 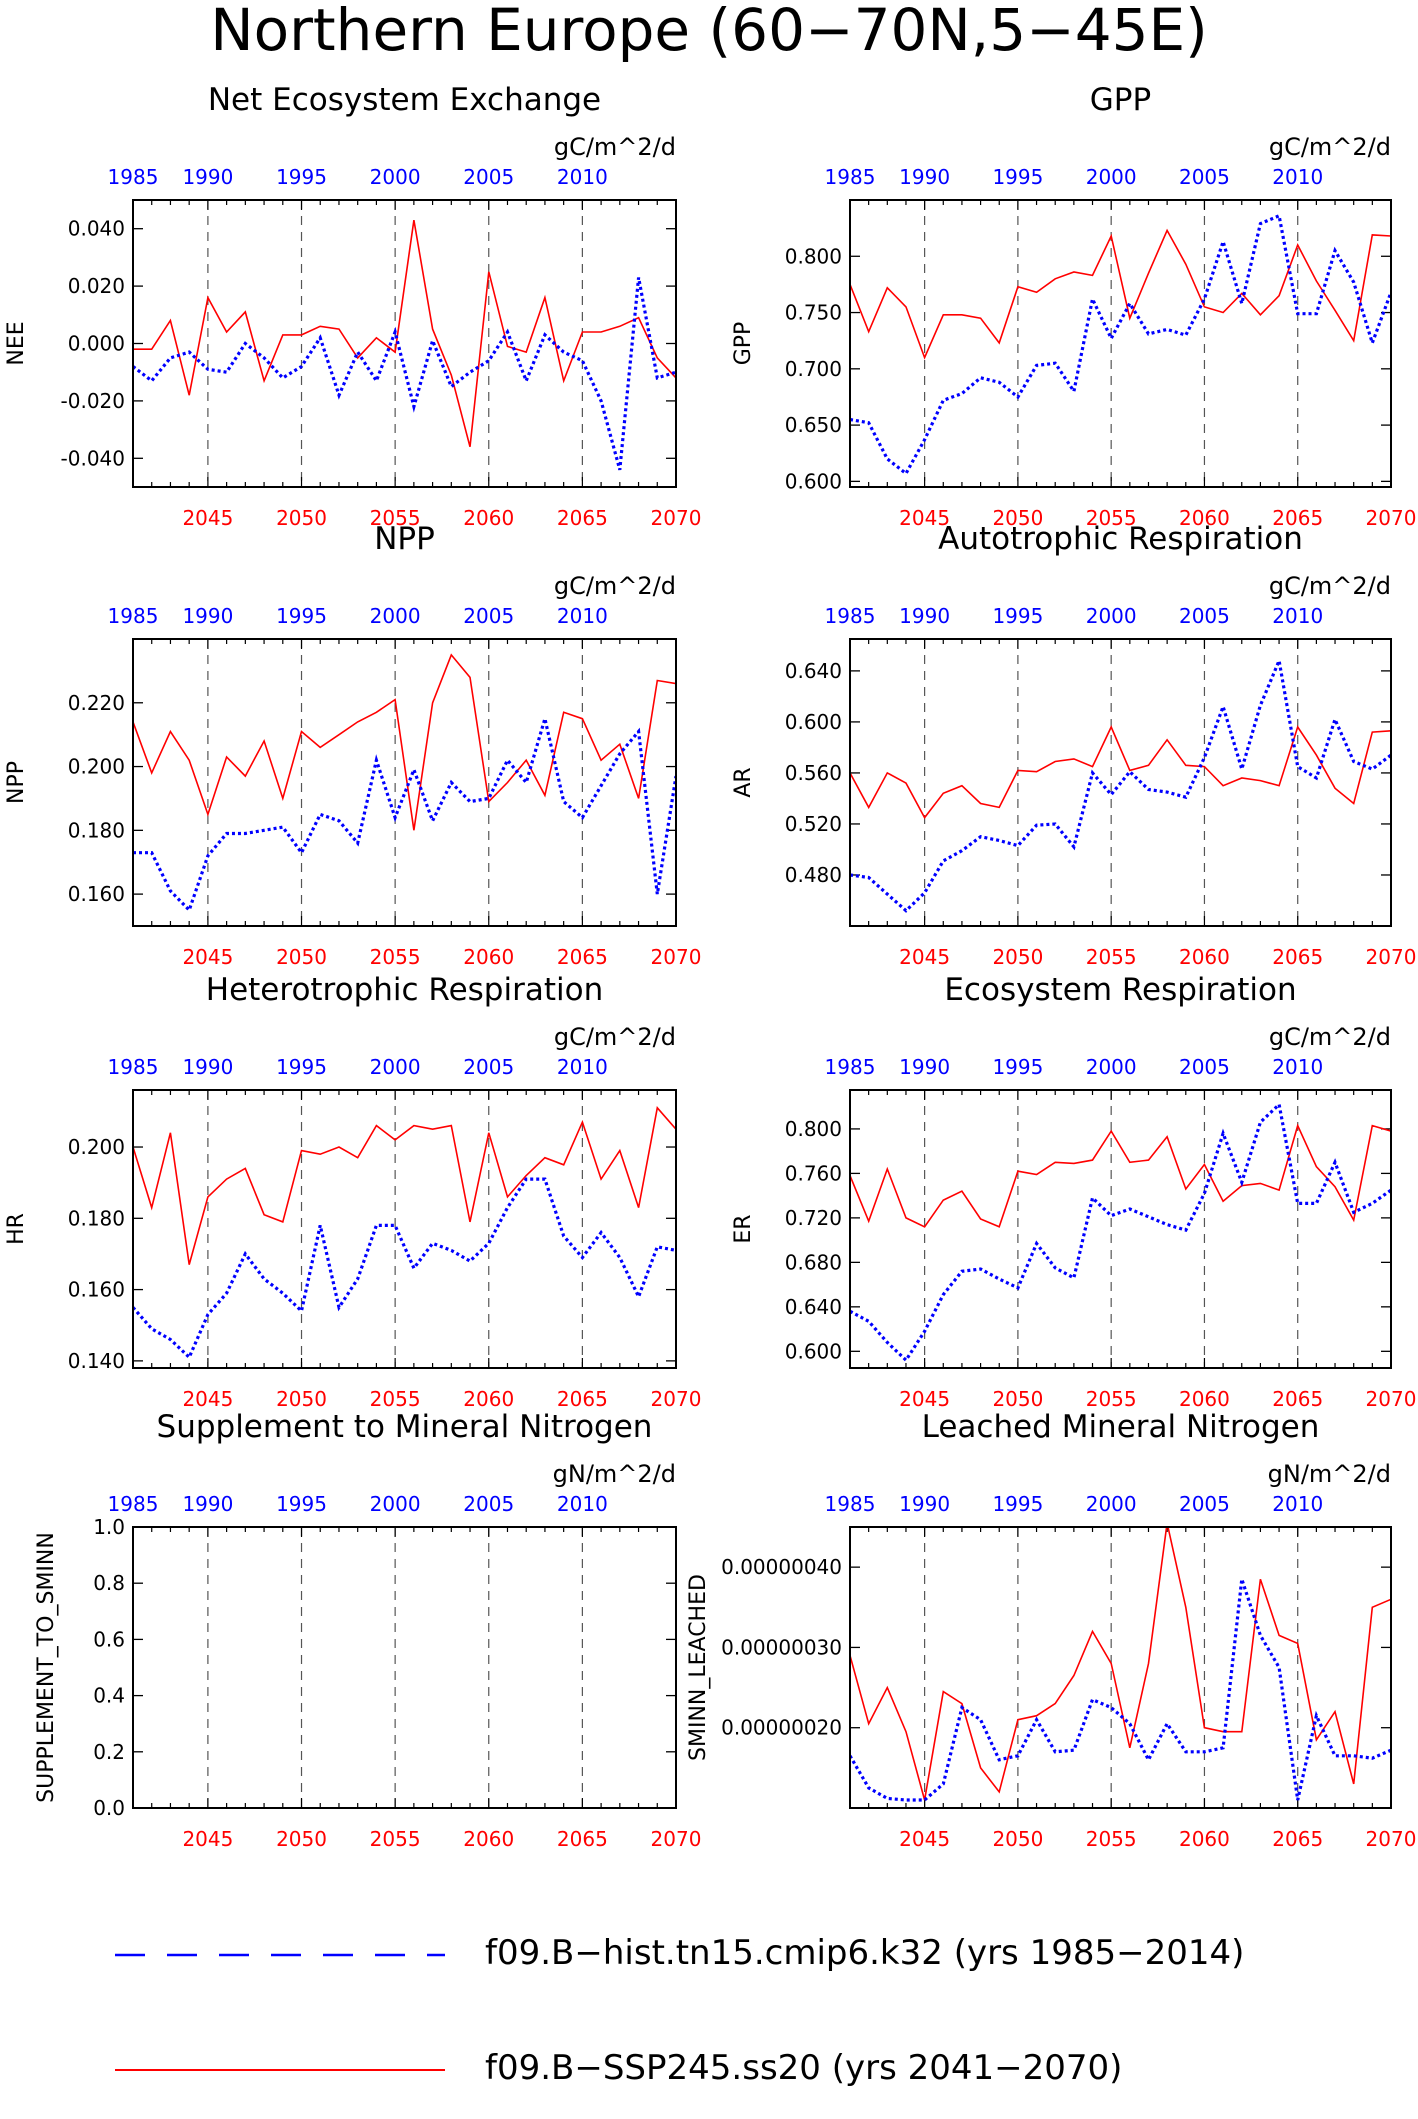 What do you see at coordinates (1120, 990) in the screenshot?
I see `panel-title: Ecosystem Respiration` at bounding box center [1120, 990].